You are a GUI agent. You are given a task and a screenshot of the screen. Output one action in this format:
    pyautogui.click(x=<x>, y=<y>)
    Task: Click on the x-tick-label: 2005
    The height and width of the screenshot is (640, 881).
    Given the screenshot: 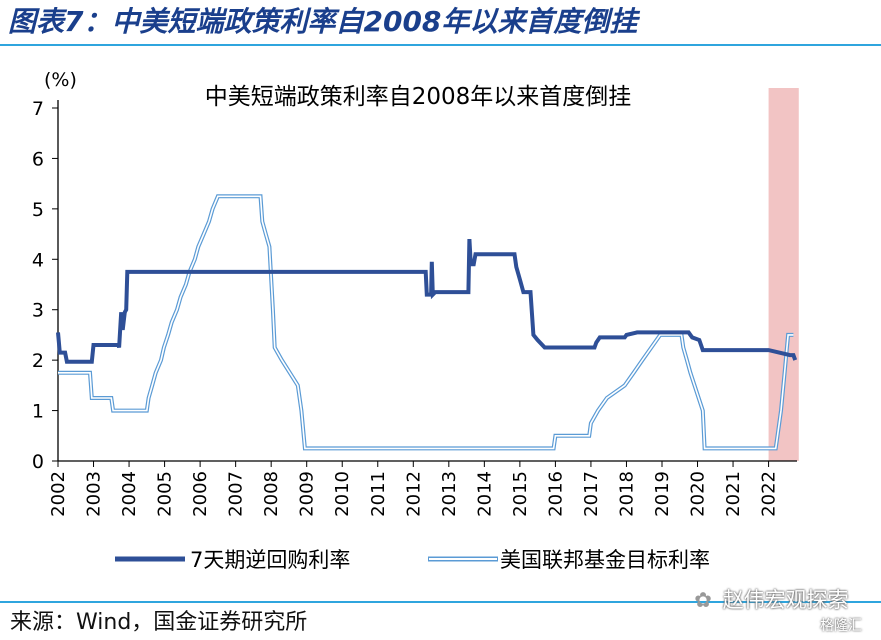 What is the action you would take?
    pyautogui.click(x=165, y=494)
    